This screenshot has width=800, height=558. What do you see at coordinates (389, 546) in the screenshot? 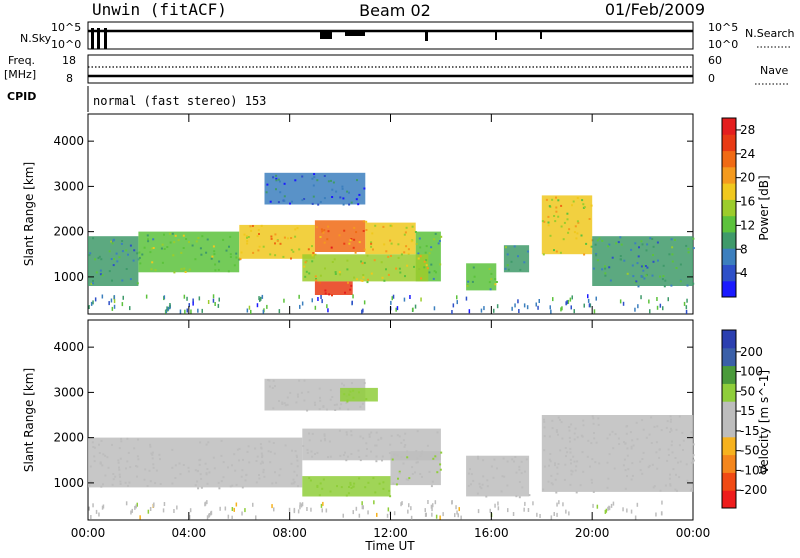
I see `x-axis-label: Time UT` at bounding box center [389, 546].